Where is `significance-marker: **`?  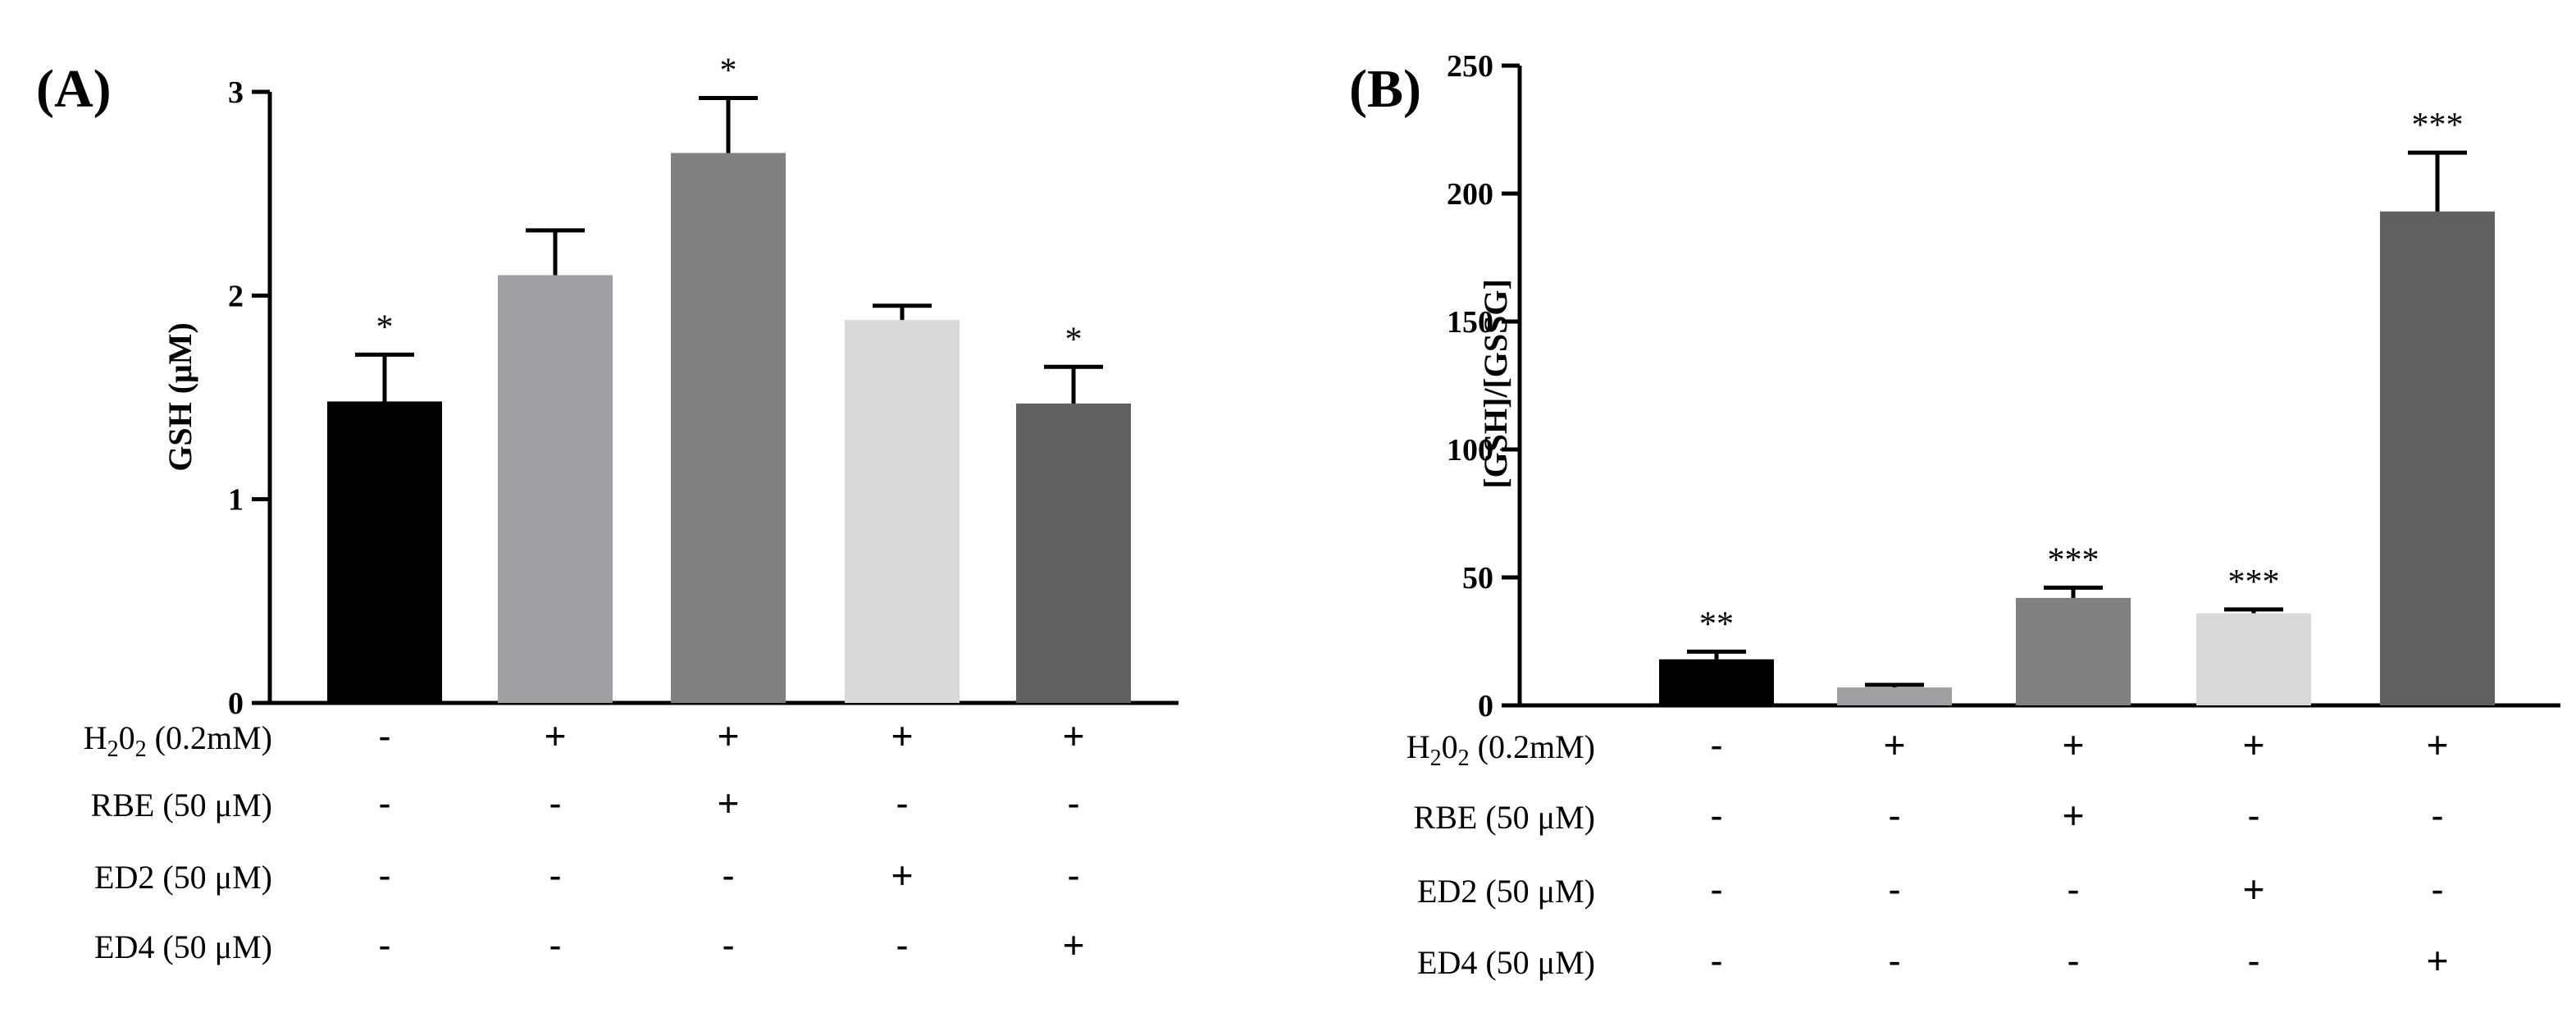
significance-marker: ** is located at coordinates (1716, 624).